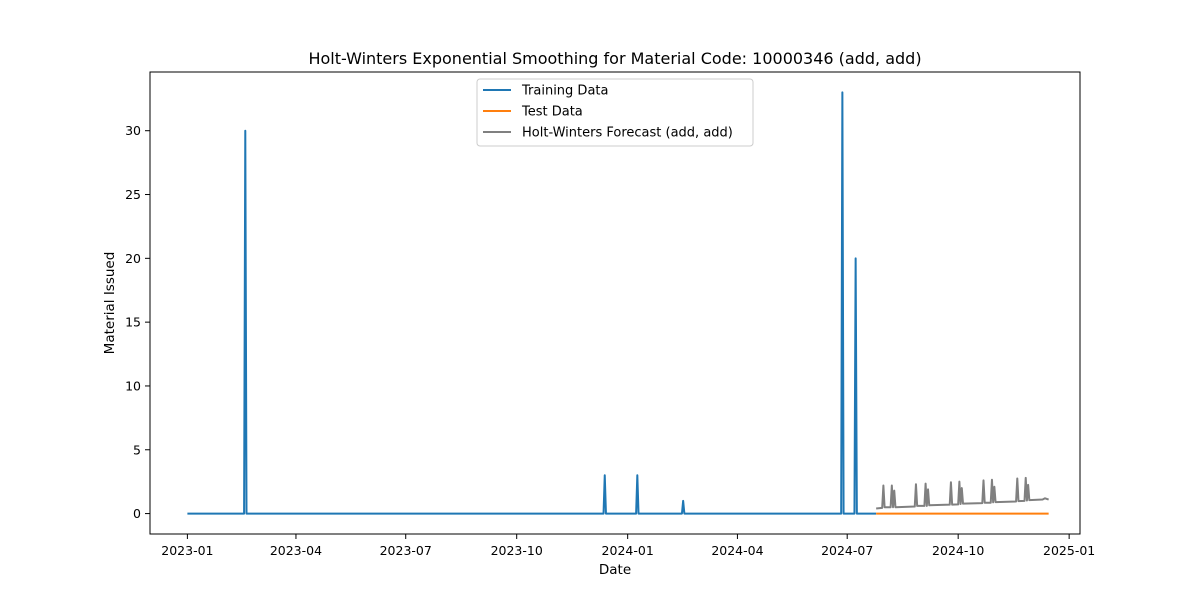 Image resolution: width=1200 pixels, height=600 pixels. I want to click on legend-item-test: Test Data, so click(533, 112).